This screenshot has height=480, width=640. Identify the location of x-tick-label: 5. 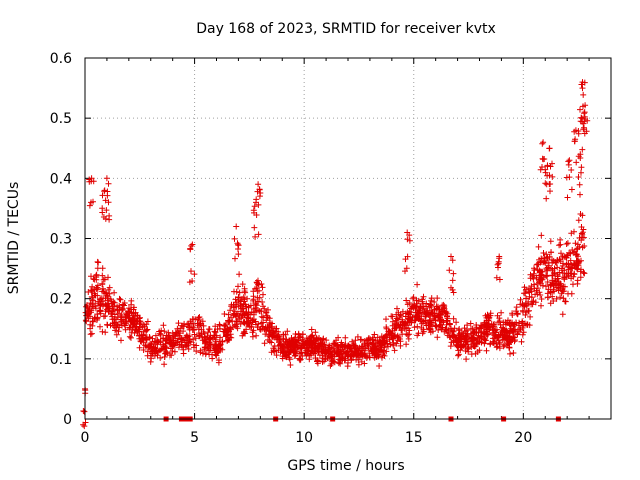
(194, 438).